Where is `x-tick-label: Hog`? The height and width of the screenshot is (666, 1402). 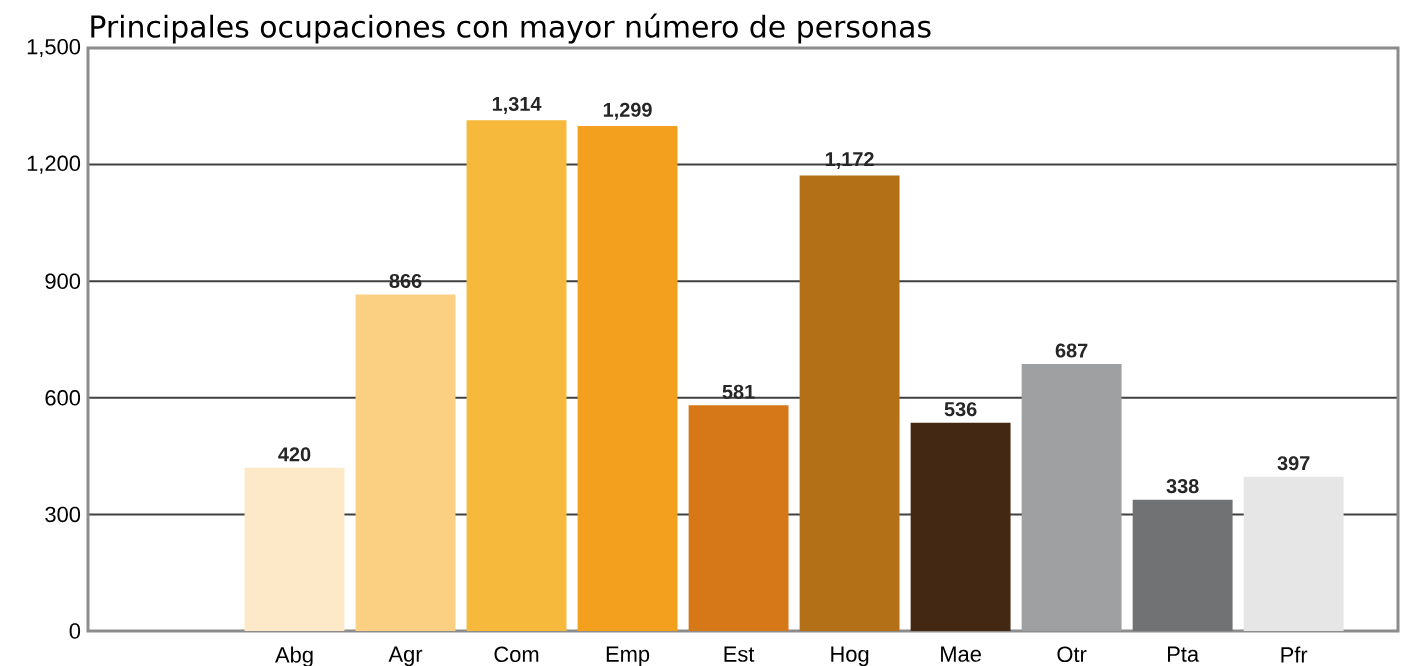 x-tick-label: Hog is located at coordinates (850, 656).